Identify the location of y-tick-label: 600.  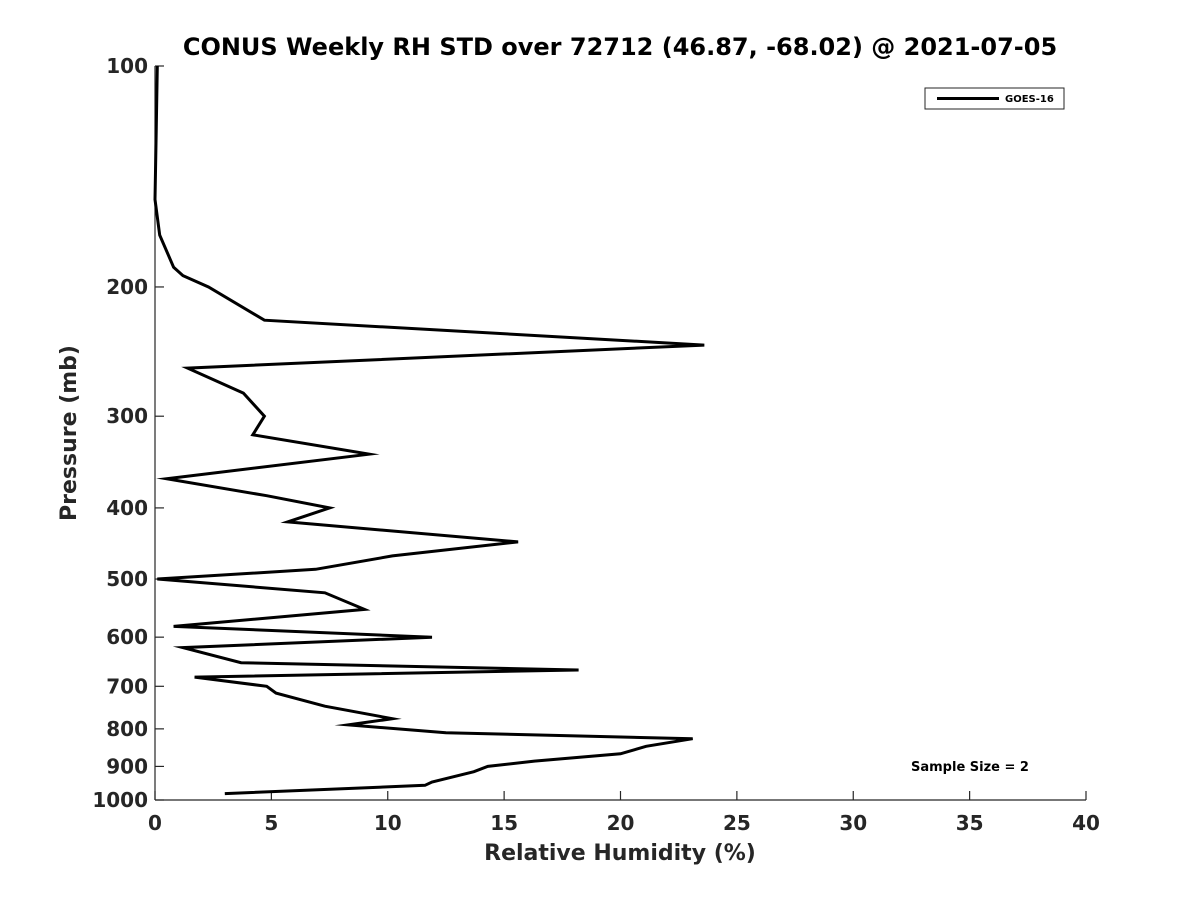
(127, 637).